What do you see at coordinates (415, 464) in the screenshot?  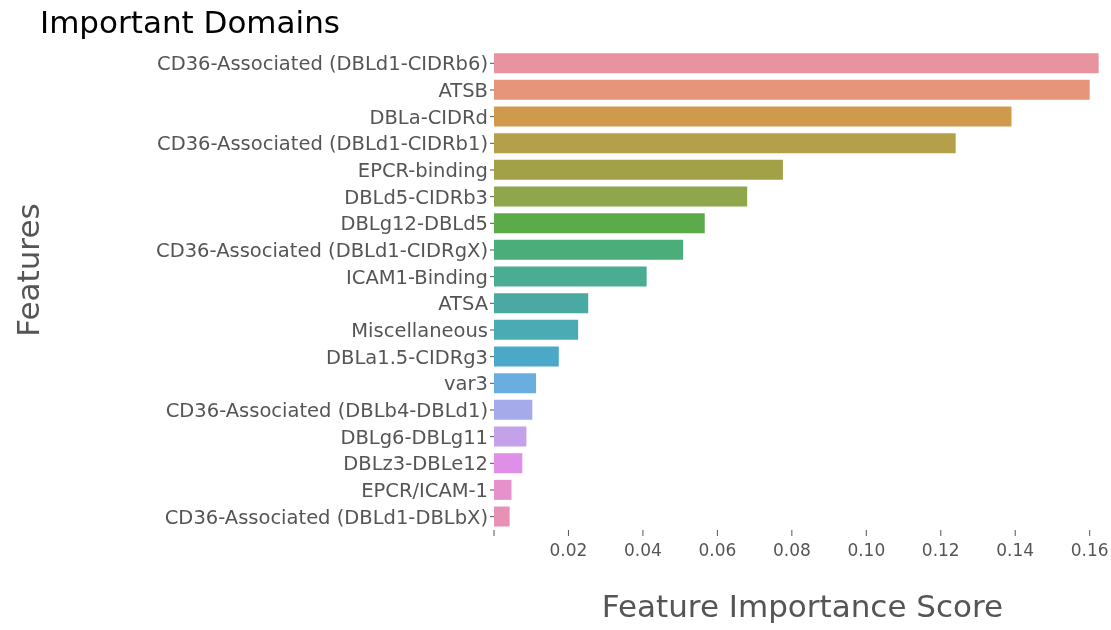 I see `y-tick-label: DBLz3-DBLe12` at bounding box center [415, 464].